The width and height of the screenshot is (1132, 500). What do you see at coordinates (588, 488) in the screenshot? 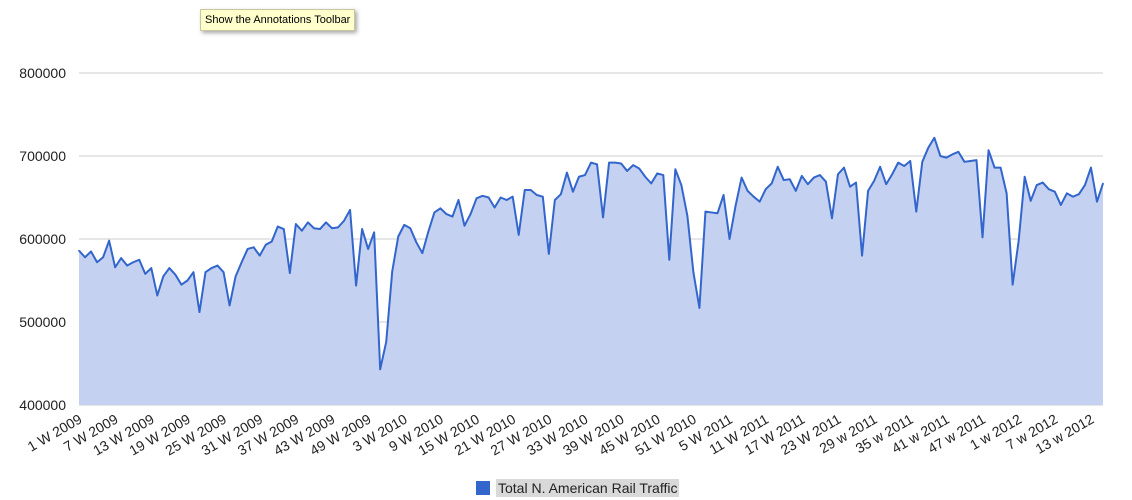
I see `legend-label: Total N. American Rail Traffic` at bounding box center [588, 488].